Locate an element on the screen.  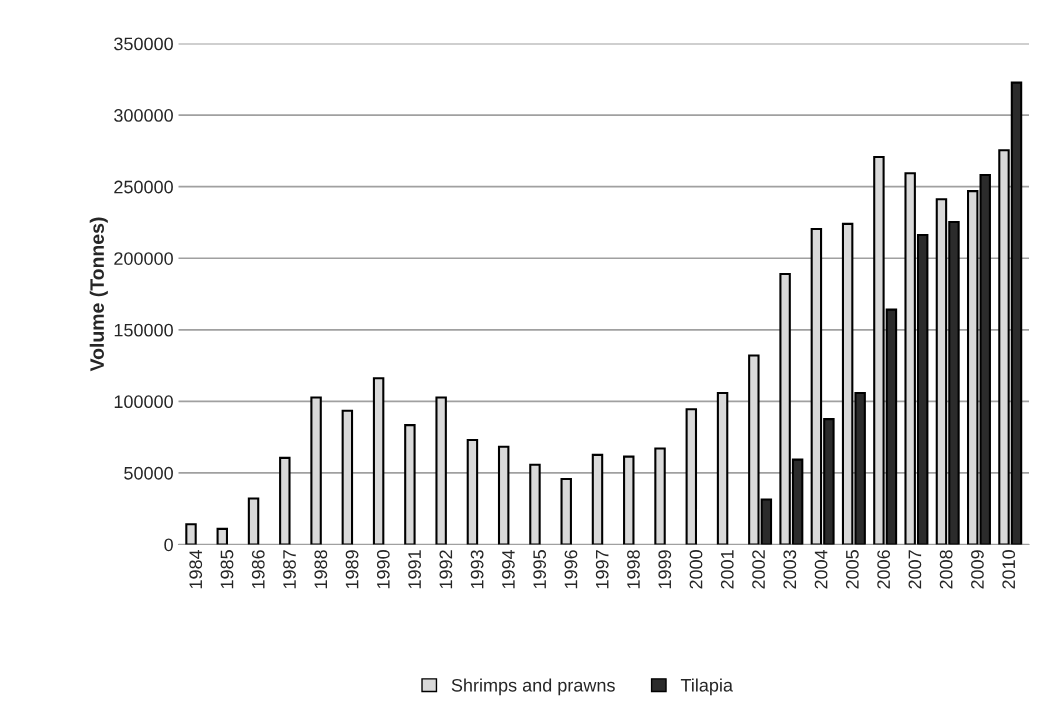
x-tick-label: 2009 is located at coordinates (977, 569).